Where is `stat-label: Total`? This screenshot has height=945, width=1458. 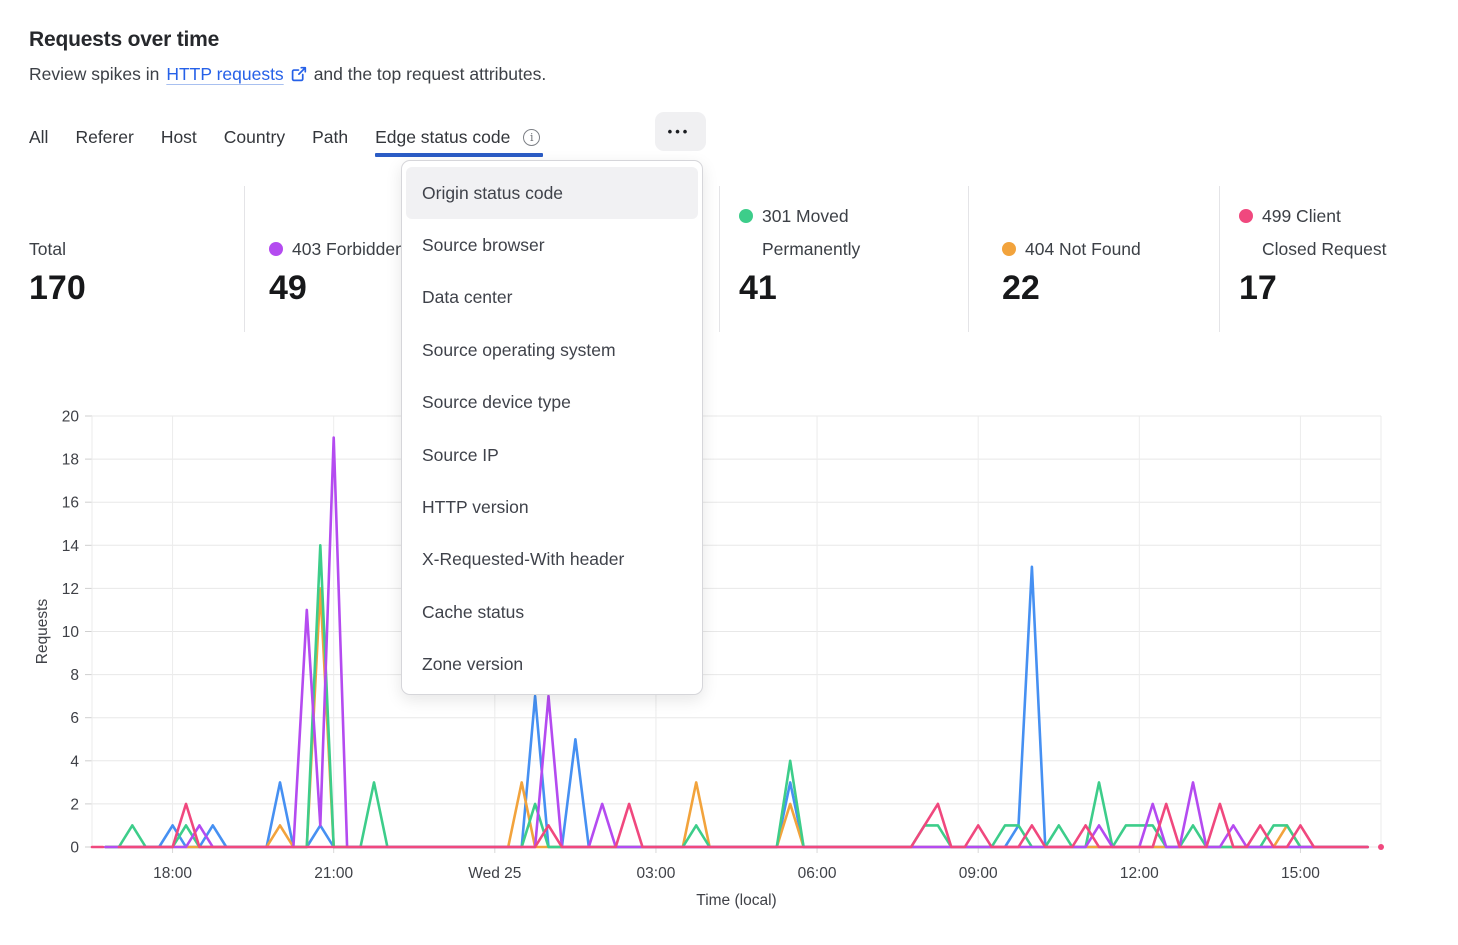
stat-label: Total is located at coordinates (47, 249).